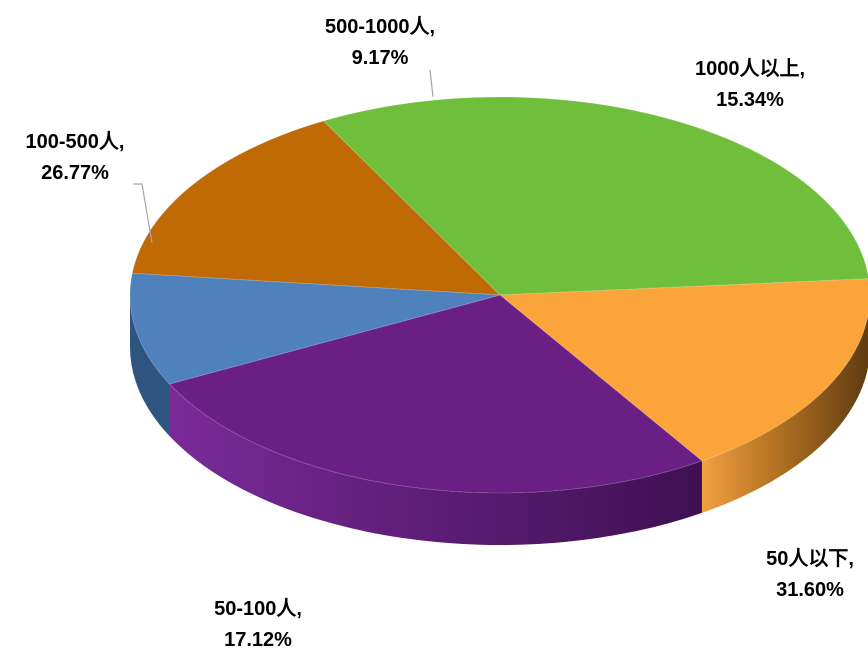 This screenshot has width=868, height=660. What do you see at coordinates (750, 68) in the screenshot?
I see `data-label-category: 1000人以上,` at bounding box center [750, 68].